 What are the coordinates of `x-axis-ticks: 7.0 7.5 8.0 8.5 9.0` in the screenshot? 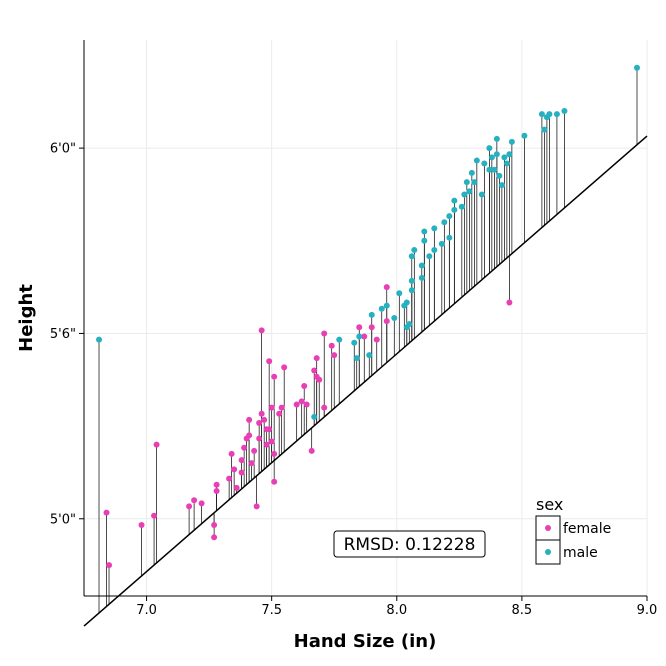 It's located at (396, 607).